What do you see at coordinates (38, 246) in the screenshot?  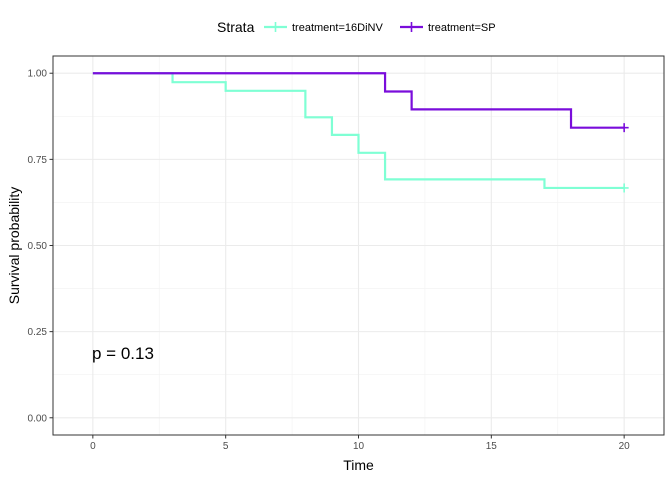 I see `y-tick-label: 0.50` at bounding box center [38, 246].